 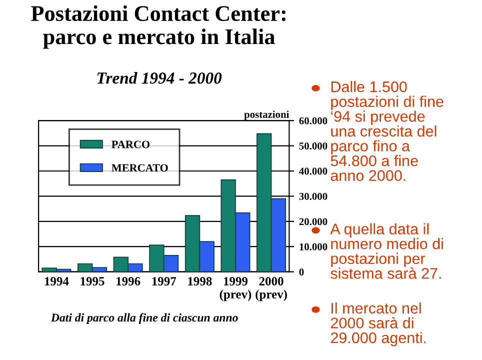 I want to click on x-tick-label: 1997, so click(x=164, y=281).